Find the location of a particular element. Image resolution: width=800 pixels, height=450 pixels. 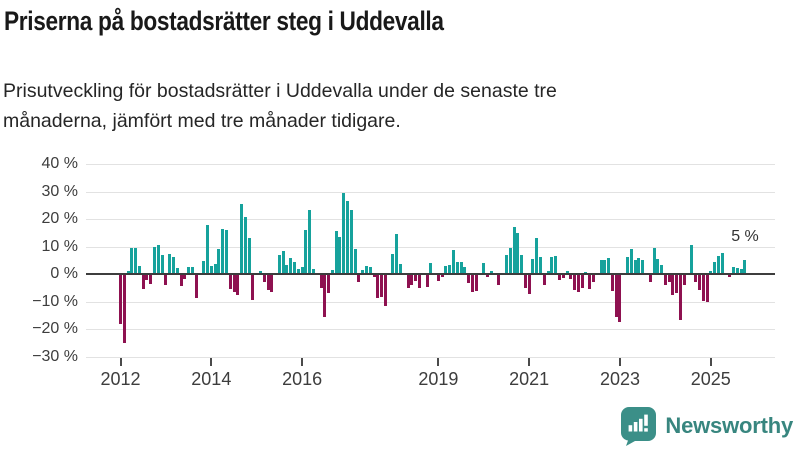

newsworthy-icon is located at coordinates (639, 426).